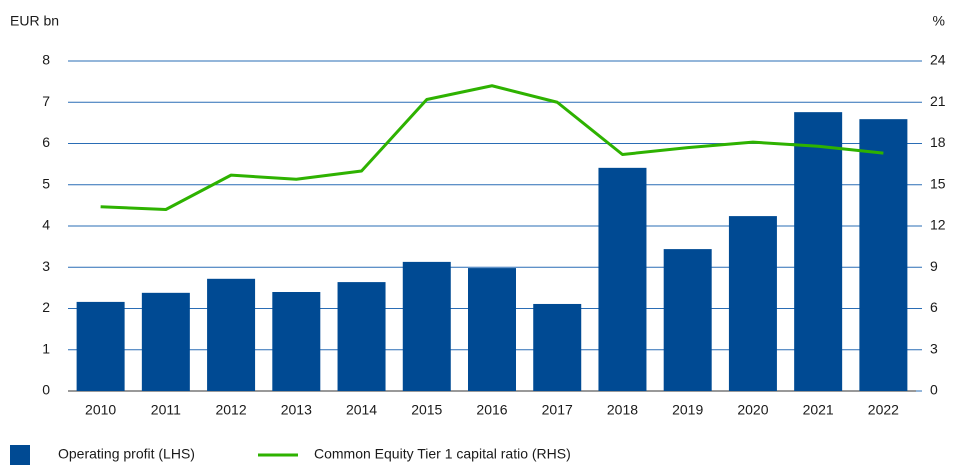 This screenshot has width=957, height=466. Describe the element at coordinates (230, 410) in the screenshot. I see `x-tick-label: 2012` at that location.